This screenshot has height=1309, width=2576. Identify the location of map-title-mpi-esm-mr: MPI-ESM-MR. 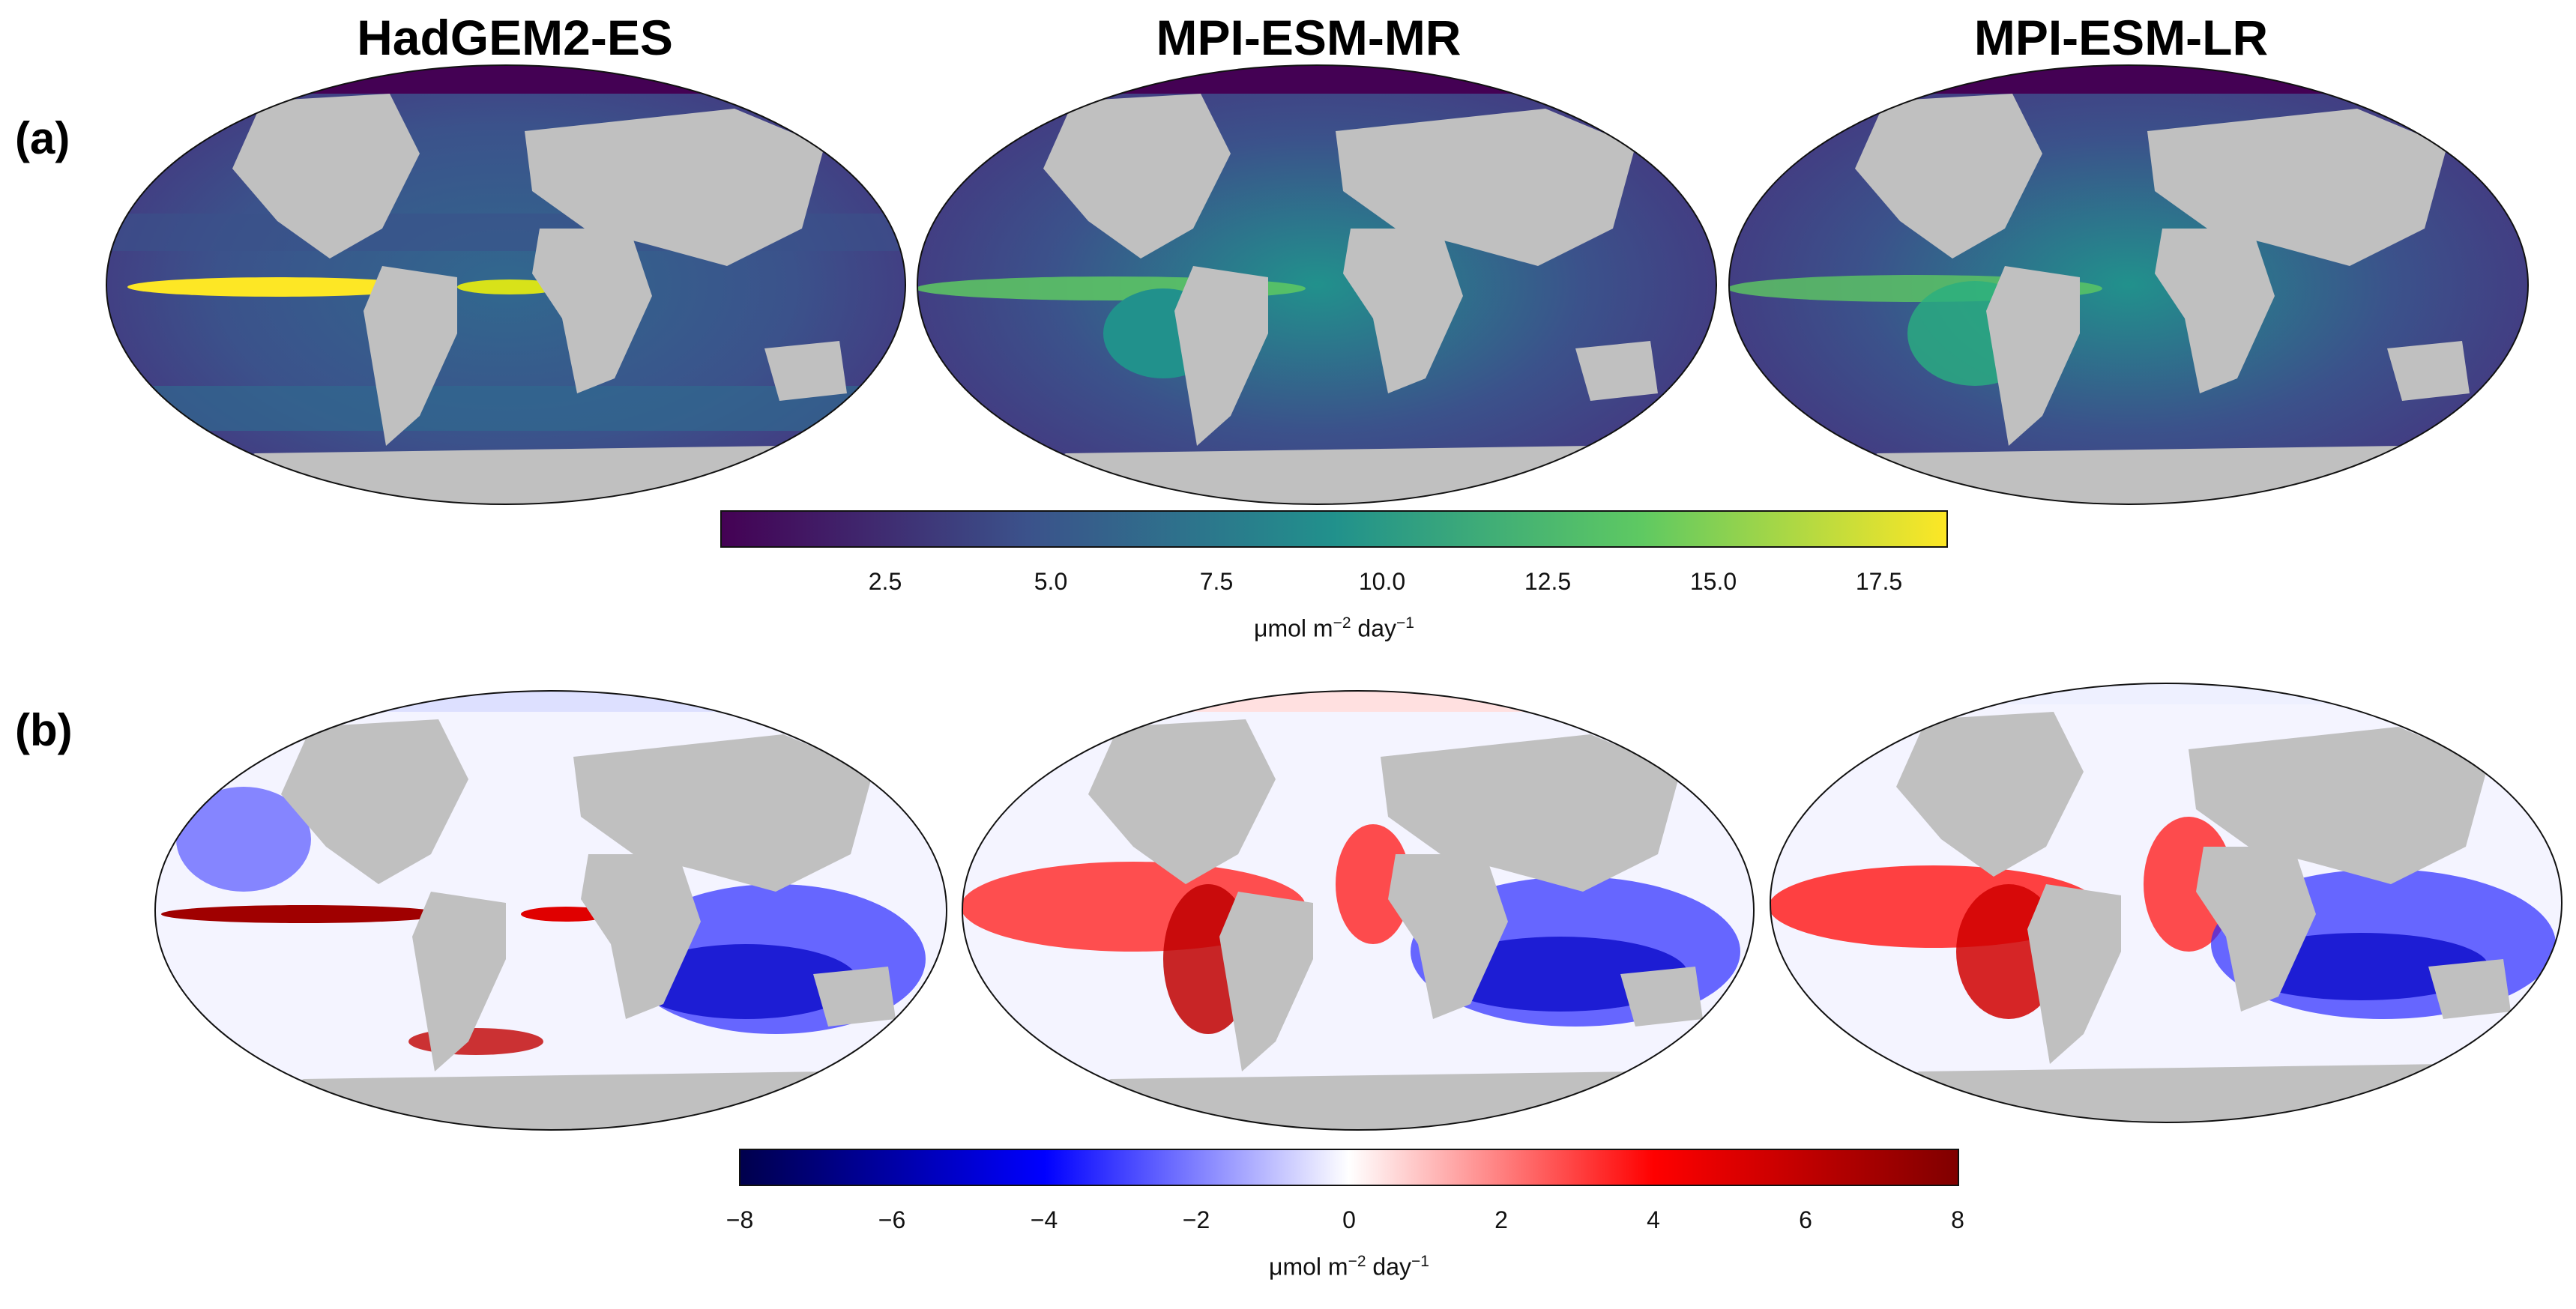
(1309, 37).